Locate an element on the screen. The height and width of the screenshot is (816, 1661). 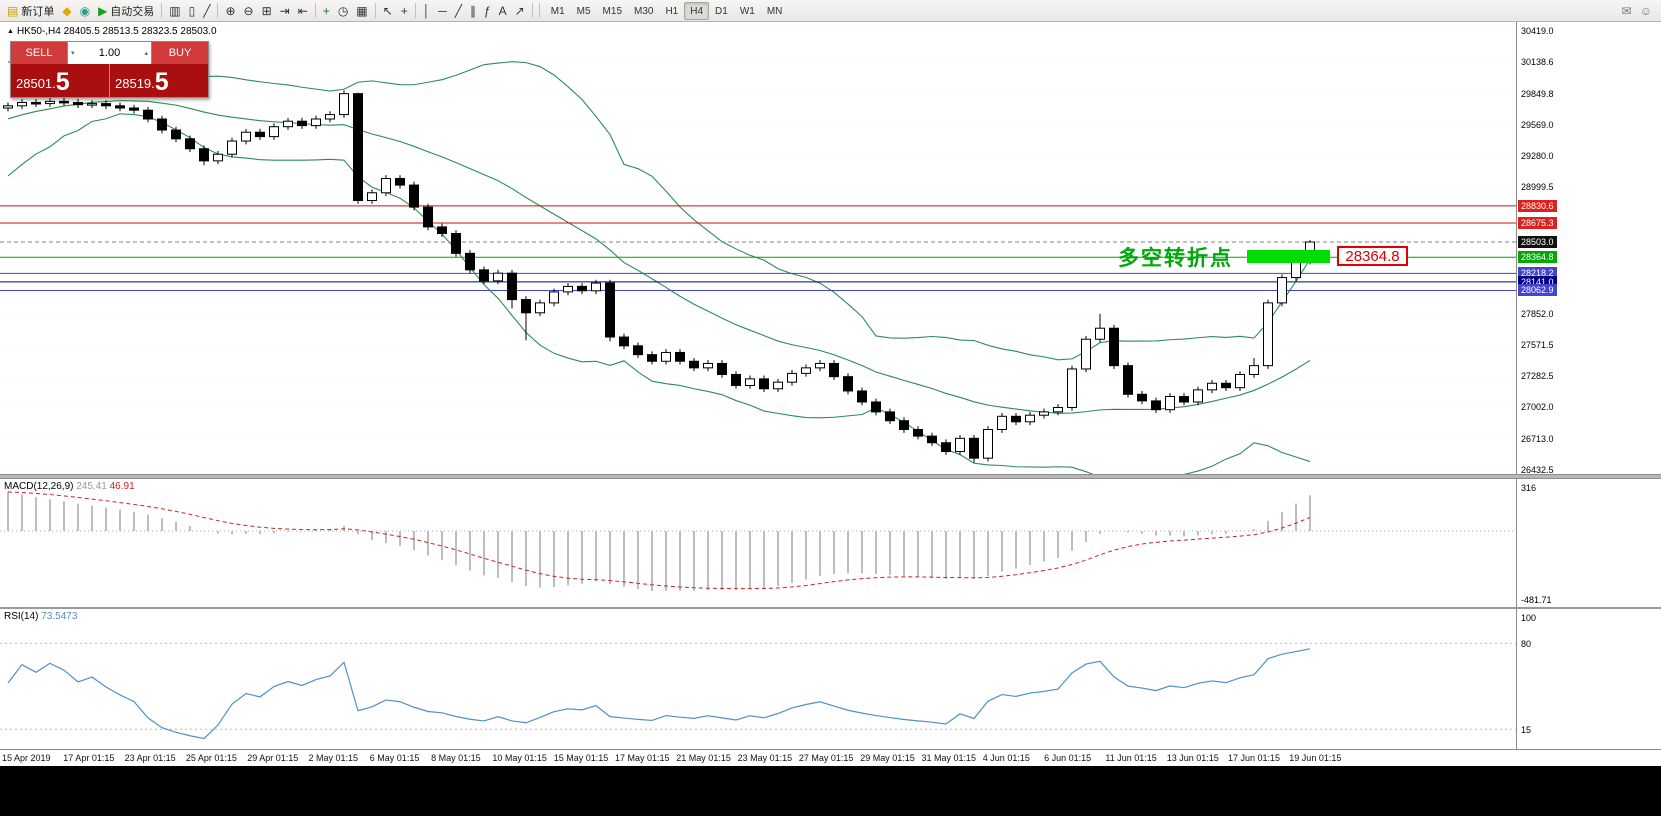
sell-button: SELL is located at coordinates (39, 53).